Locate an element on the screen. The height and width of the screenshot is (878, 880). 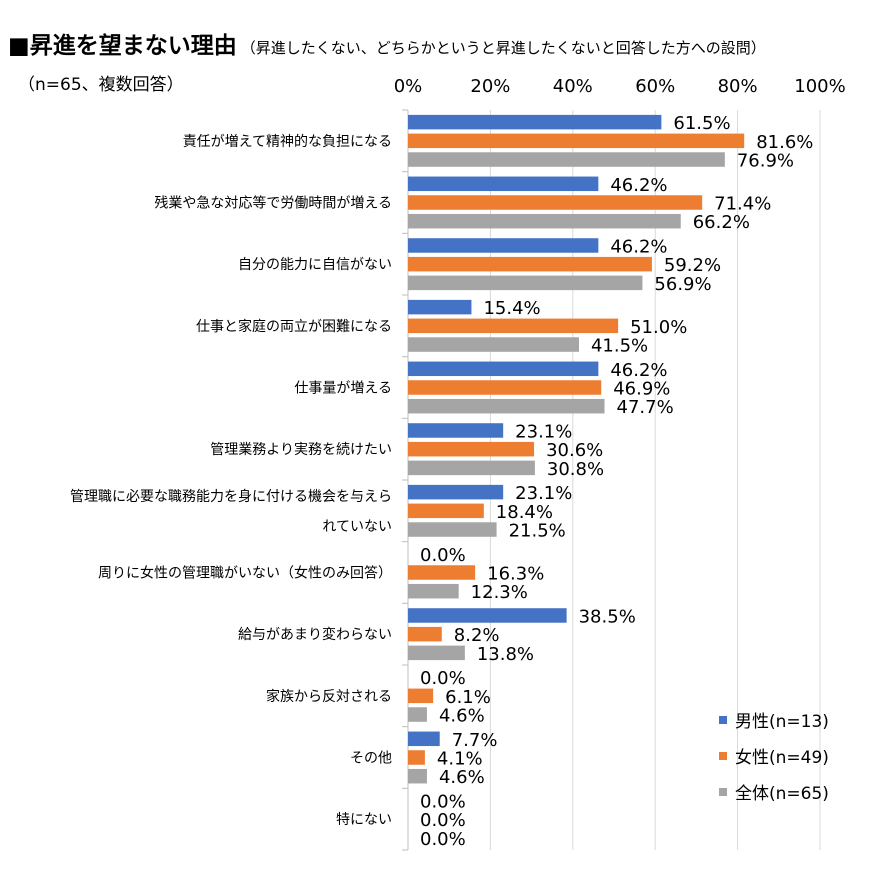
x-tick-label: 0% is located at coordinates (408, 86).